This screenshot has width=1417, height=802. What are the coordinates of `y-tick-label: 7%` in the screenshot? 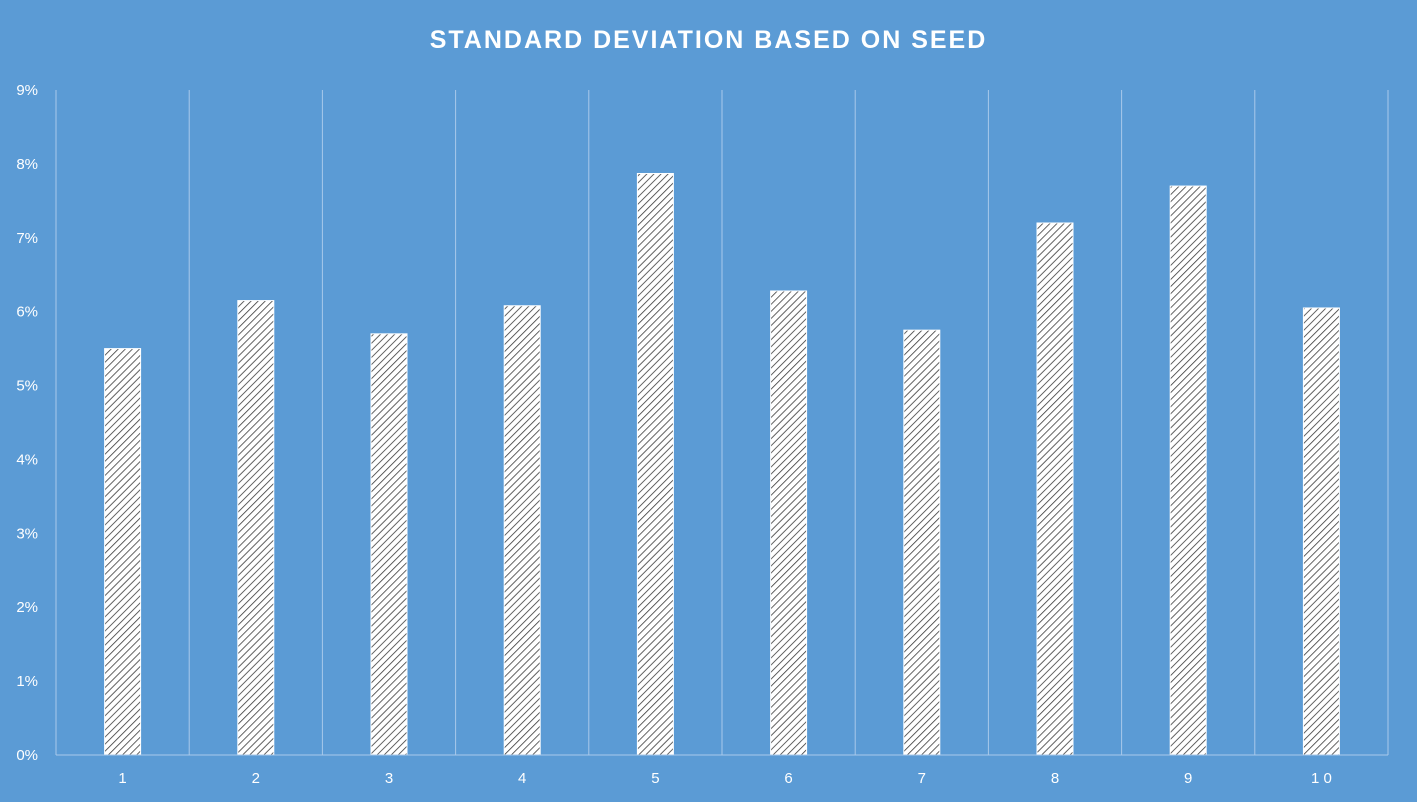 It's located at (27, 238).